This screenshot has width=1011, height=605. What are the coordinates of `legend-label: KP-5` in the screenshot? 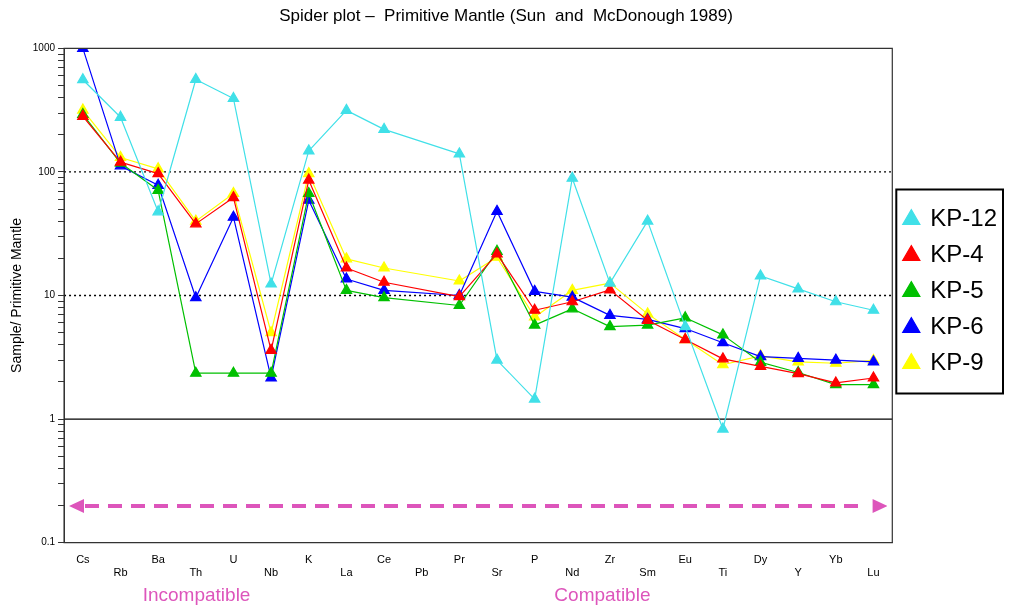 It's located at (957, 290).